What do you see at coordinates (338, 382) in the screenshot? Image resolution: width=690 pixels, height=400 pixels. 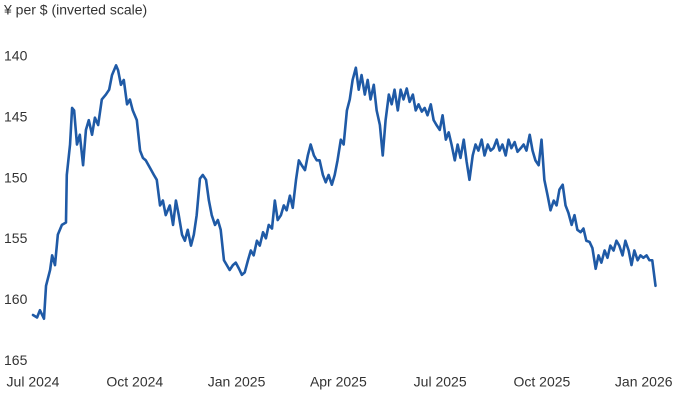 I see `x-tick-label: Apr 2025` at bounding box center [338, 382].